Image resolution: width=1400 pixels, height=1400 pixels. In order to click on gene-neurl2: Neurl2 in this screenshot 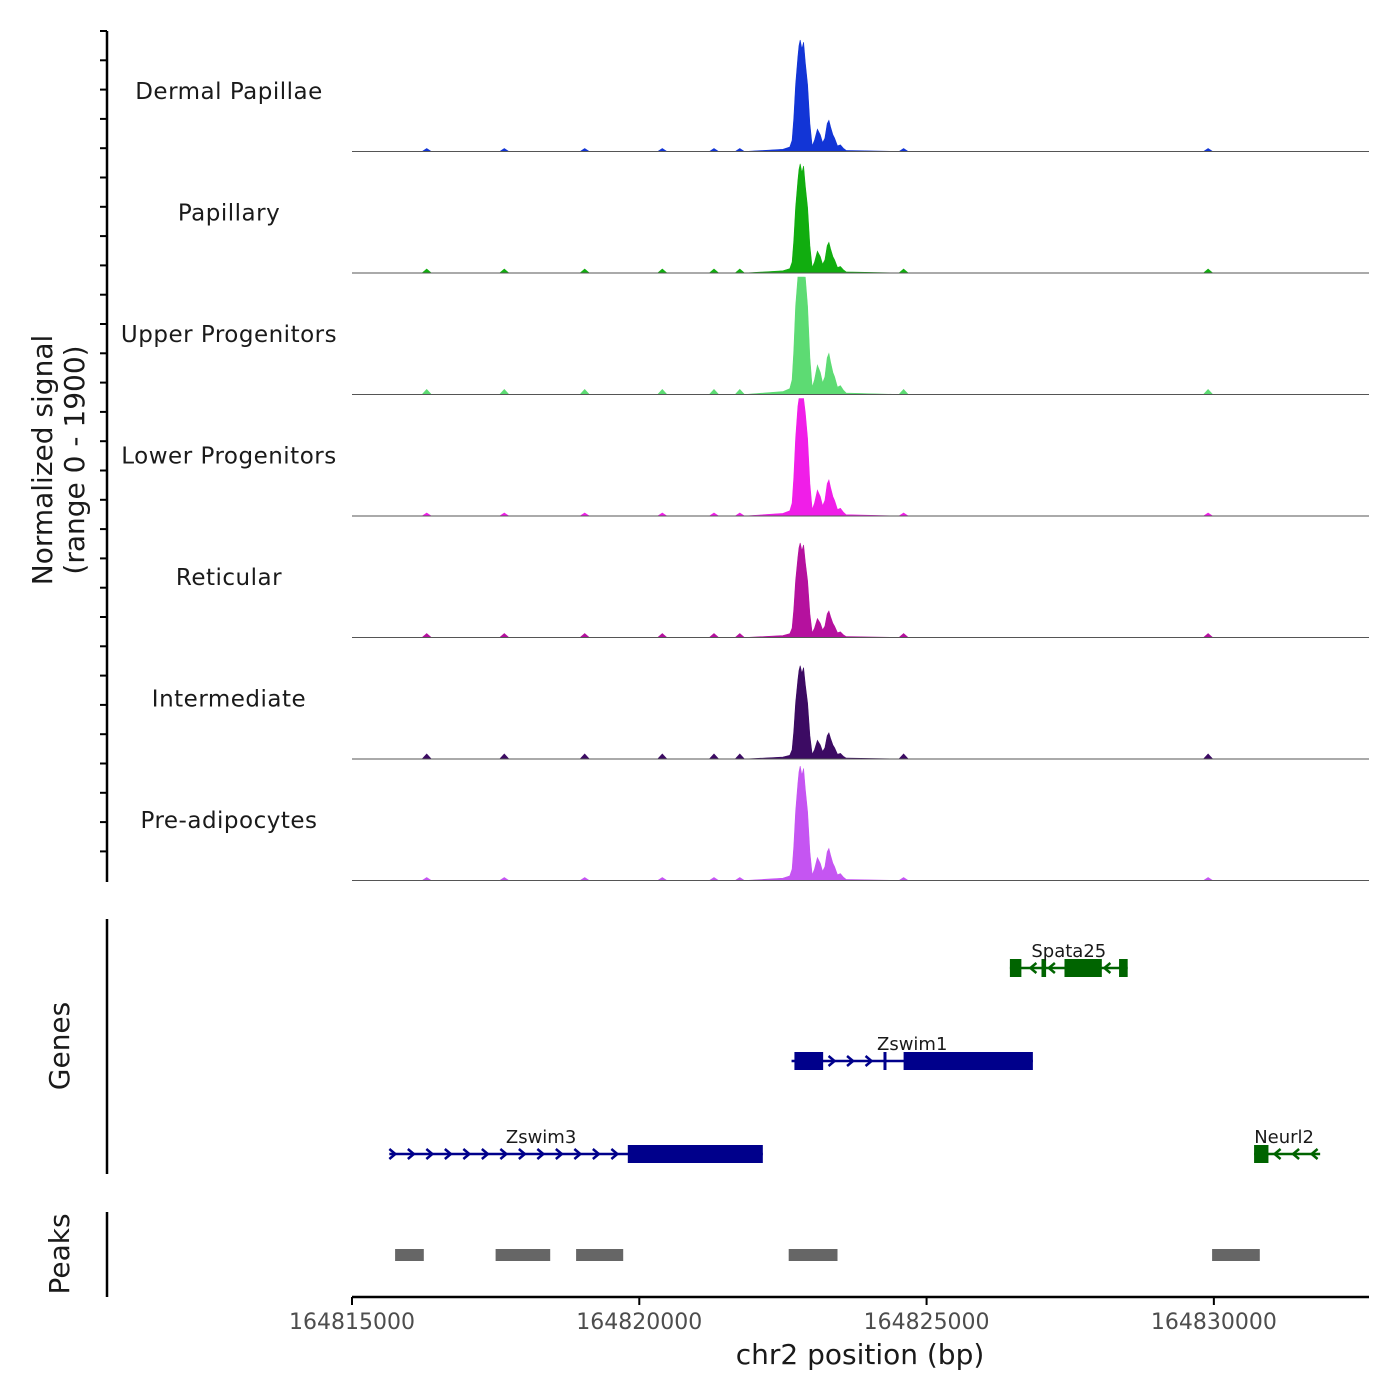, I will do `click(1287, 1145)`.